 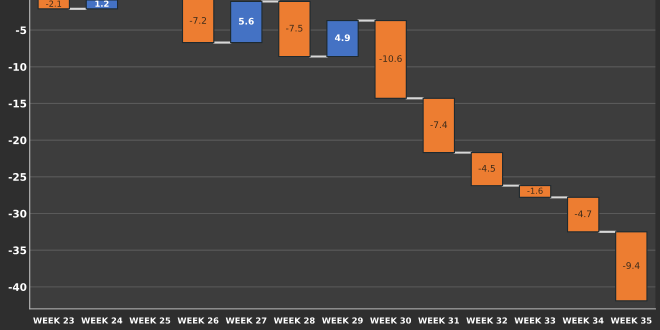 I want to click on y-tick-label: -40, so click(x=17, y=287).